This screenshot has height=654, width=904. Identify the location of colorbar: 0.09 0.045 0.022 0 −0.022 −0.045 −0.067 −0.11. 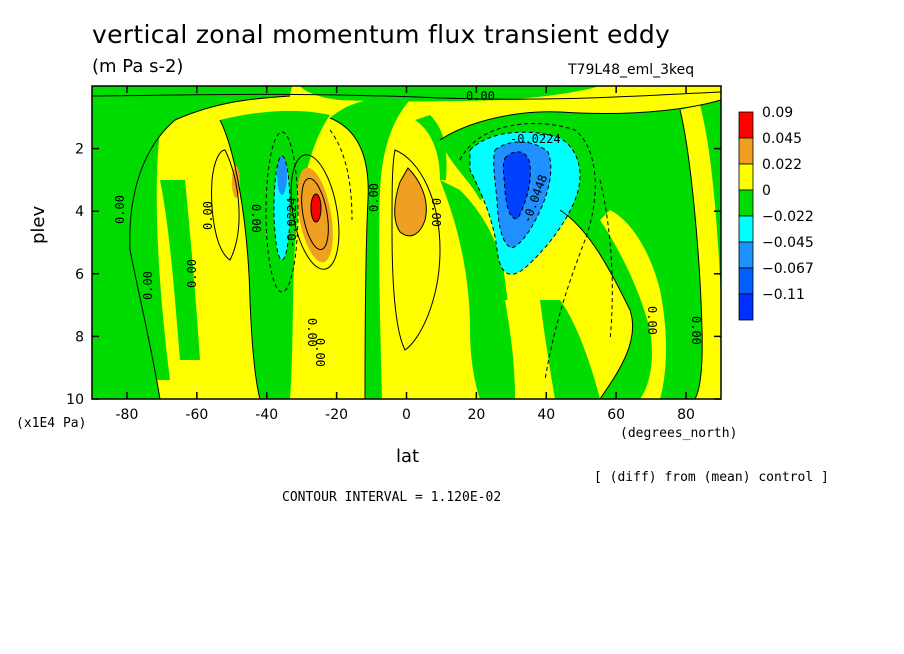
(776, 213).